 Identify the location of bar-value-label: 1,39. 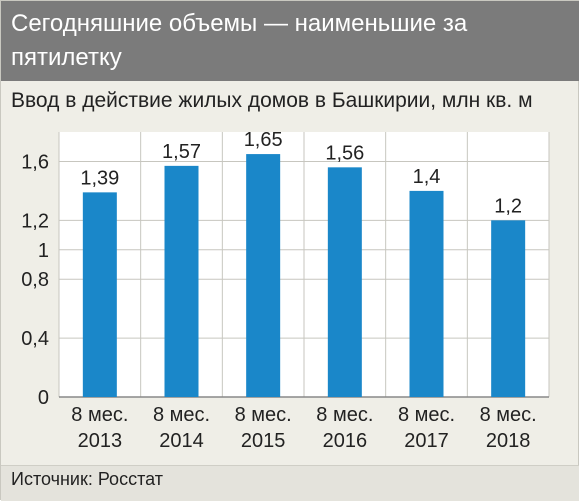
(99, 178).